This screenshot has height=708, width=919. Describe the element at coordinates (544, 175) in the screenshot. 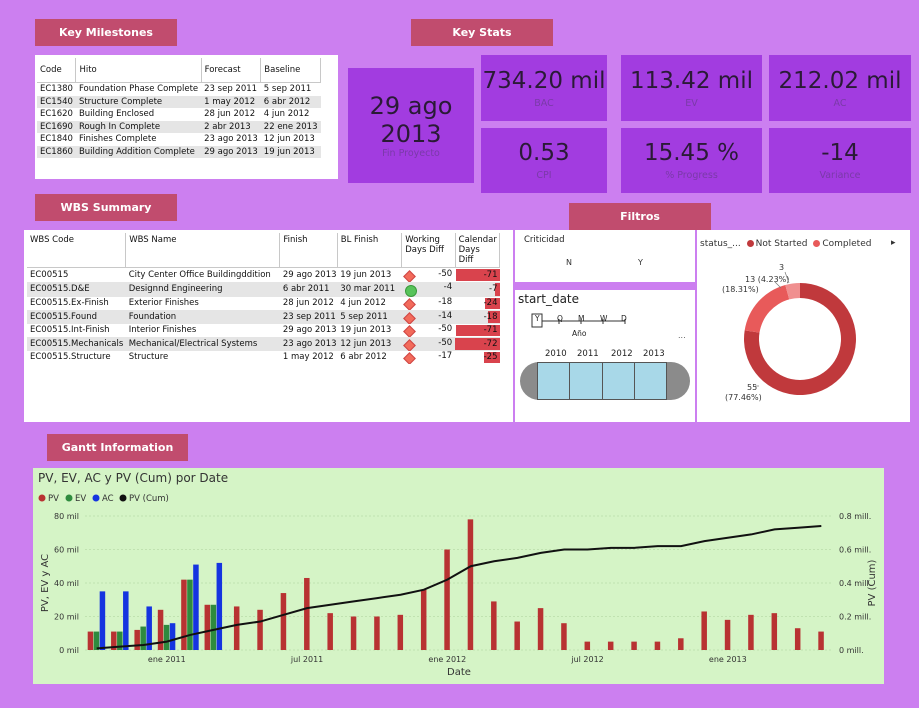

I see `cpi-label: CPI` at that location.